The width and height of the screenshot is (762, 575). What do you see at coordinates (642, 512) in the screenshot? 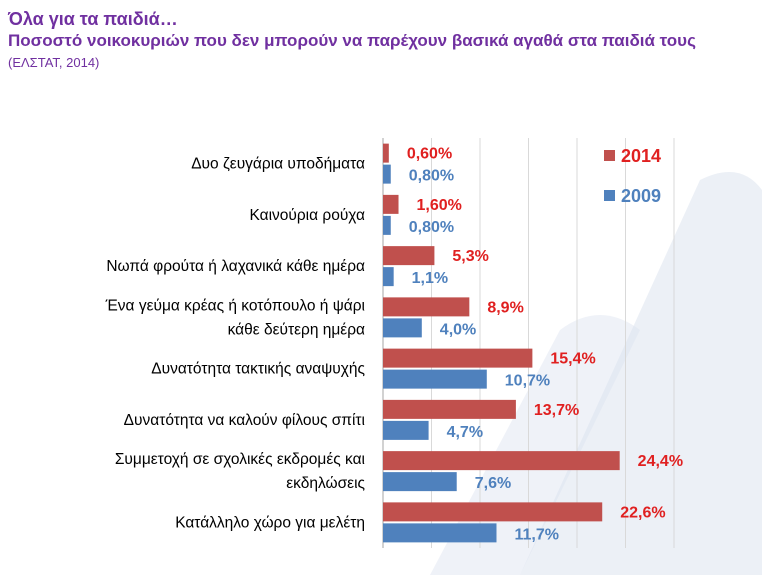
I see `data-label-2014: 22,6%` at bounding box center [642, 512].